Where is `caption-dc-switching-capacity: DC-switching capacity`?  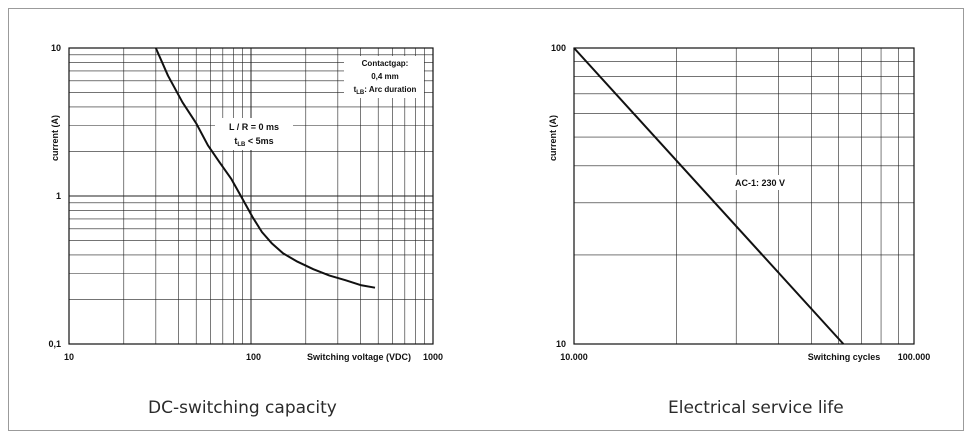 caption-dc-switching-capacity: DC-switching capacity is located at coordinates (242, 408).